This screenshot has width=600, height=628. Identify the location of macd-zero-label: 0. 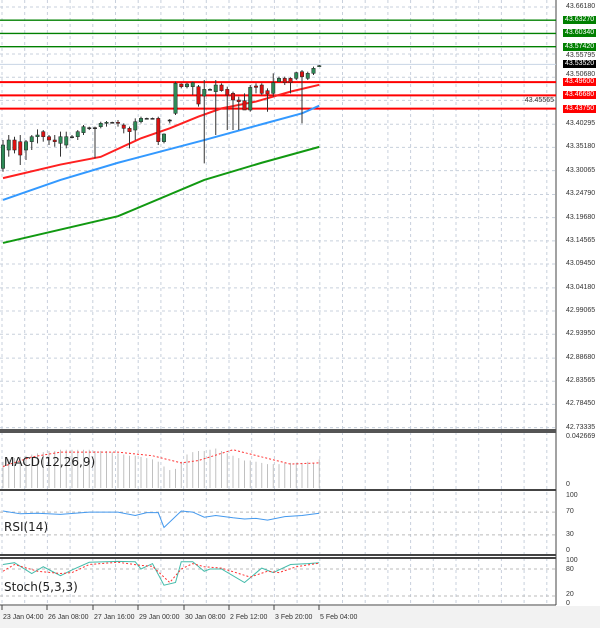
(568, 484).